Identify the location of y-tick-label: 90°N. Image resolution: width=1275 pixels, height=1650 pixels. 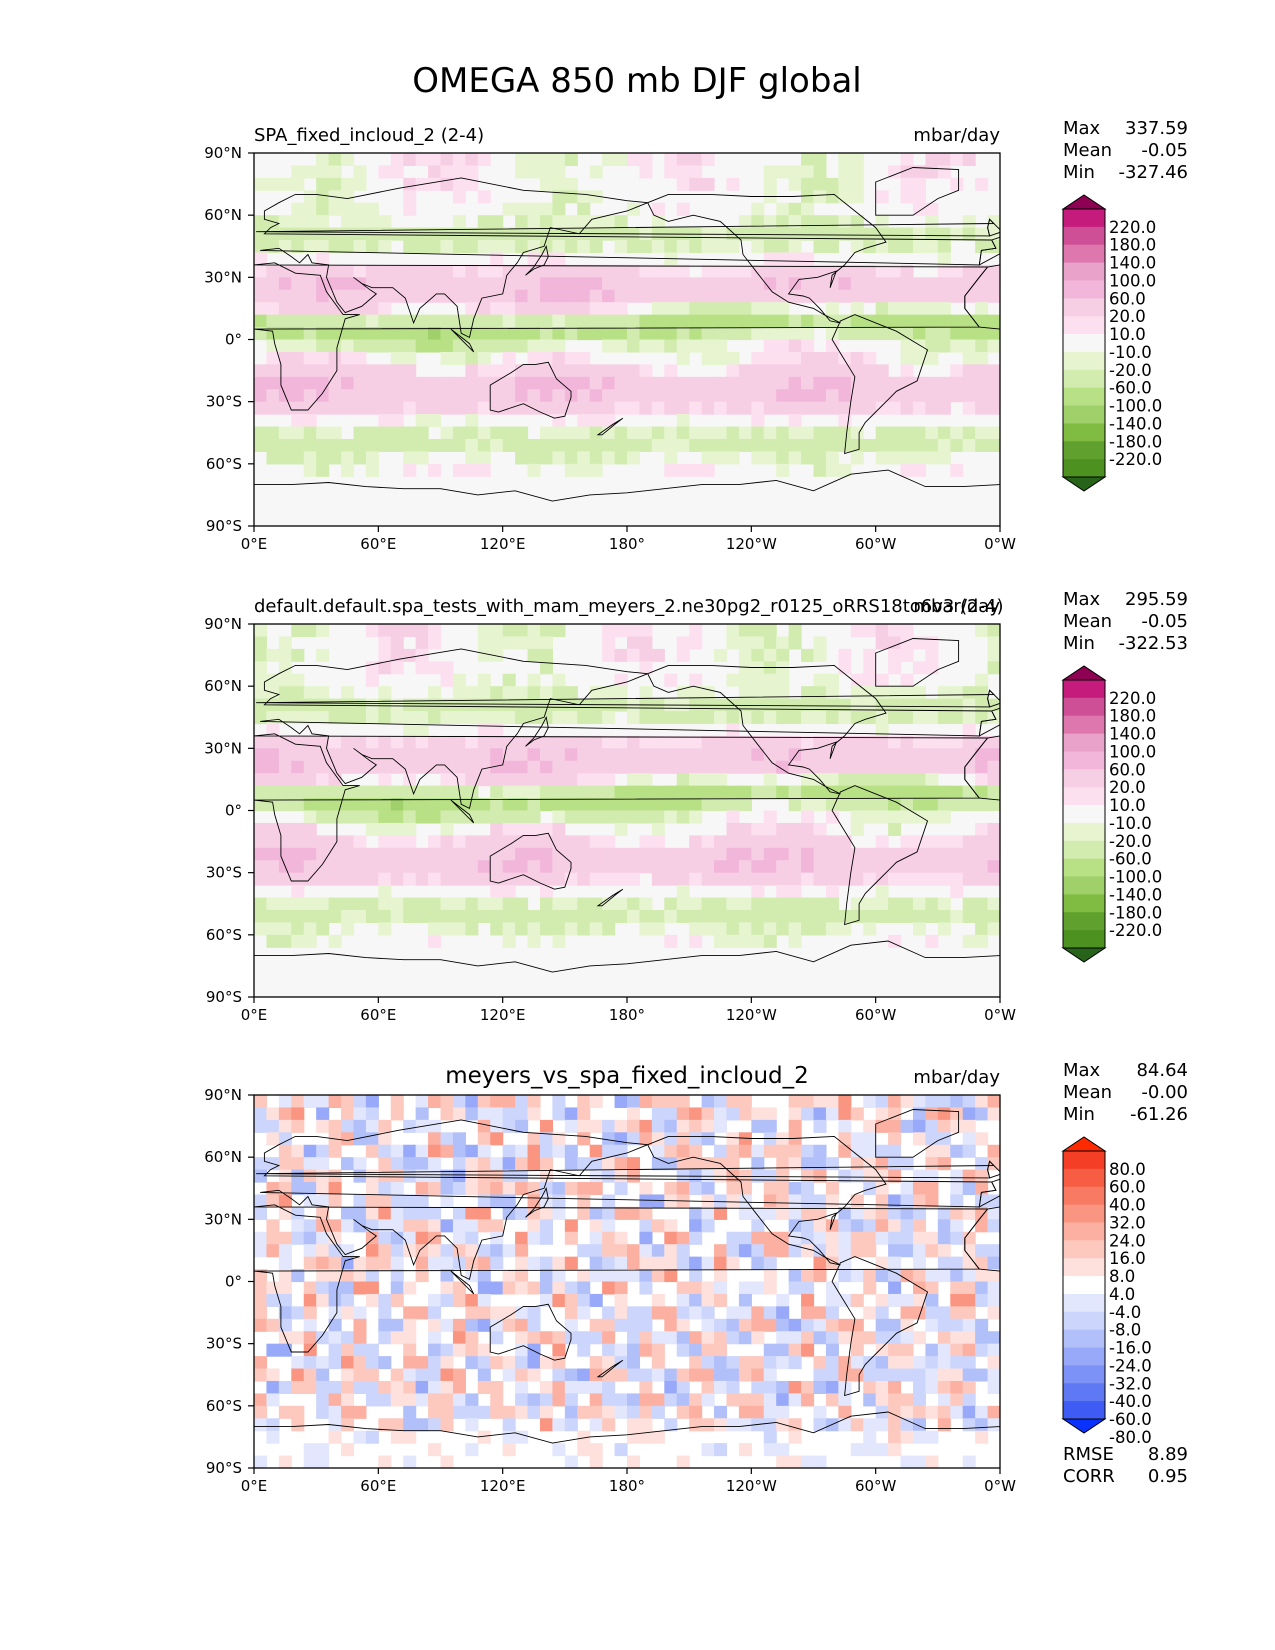
(223, 624).